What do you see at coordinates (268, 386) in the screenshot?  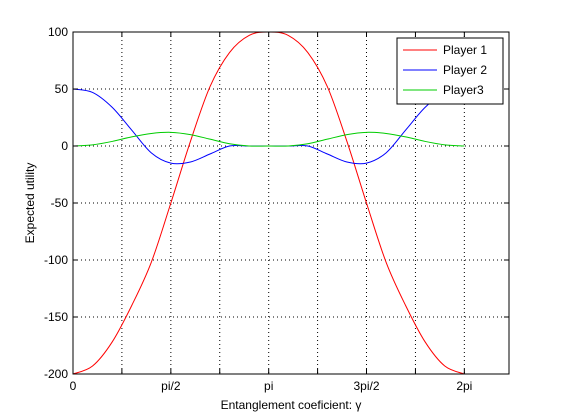 I see `x-tick-label: pi` at bounding box center [268, 386].